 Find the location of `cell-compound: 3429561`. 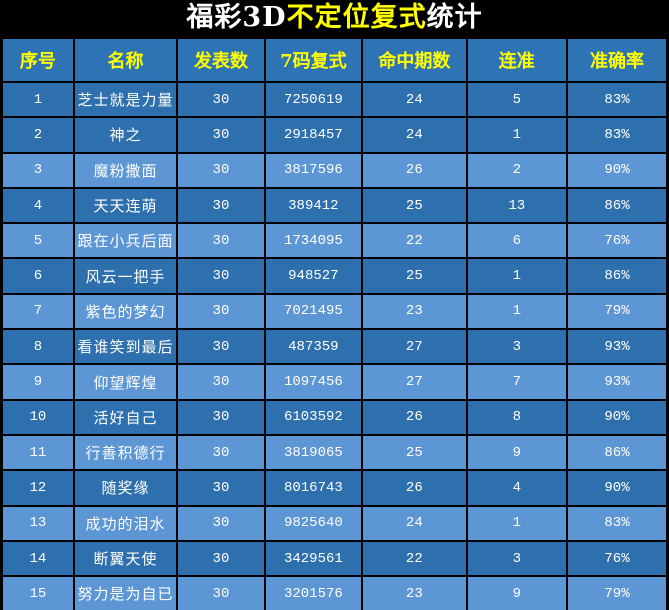

cell-compound: 3429561 is located at coordinates (313, 558).